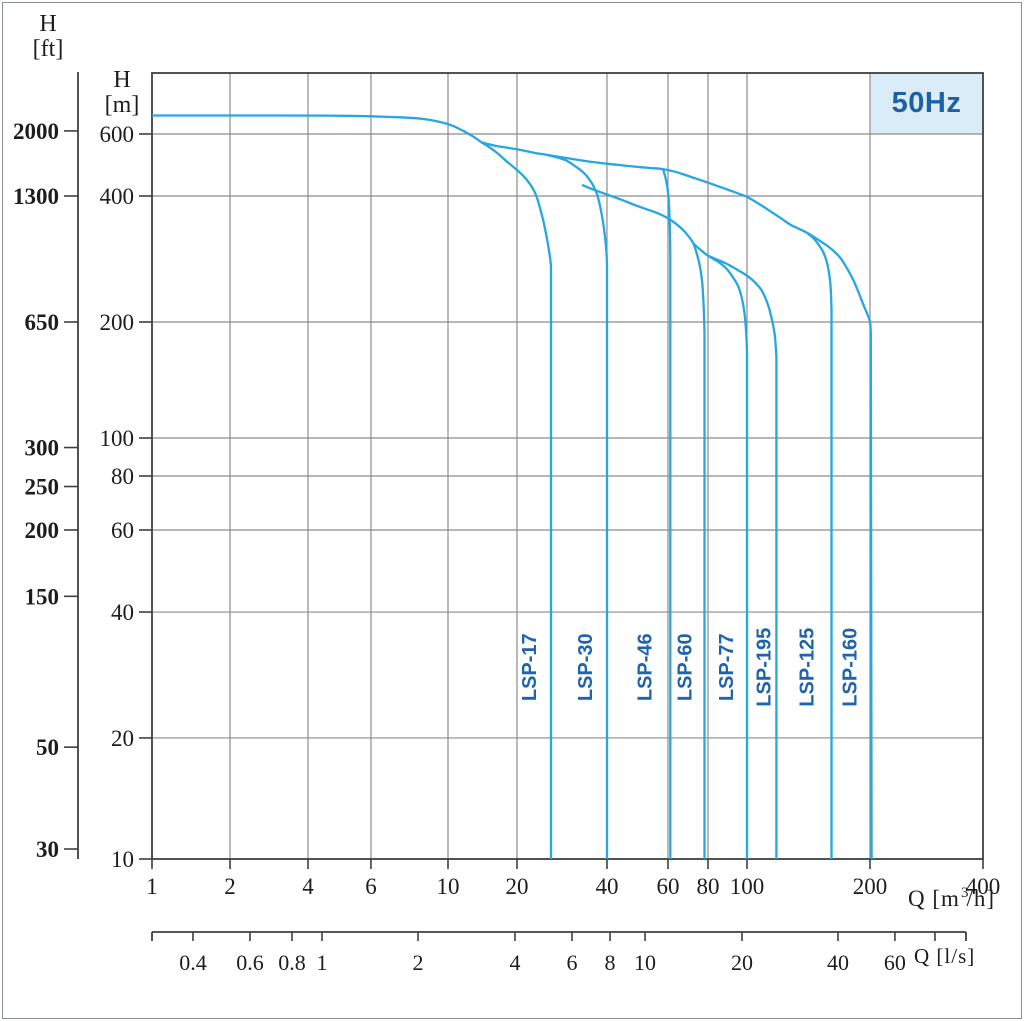  Describe the element at coordinates (371, 886) in the screenshot. I see `q-m3h-label-6: 6` at that location.